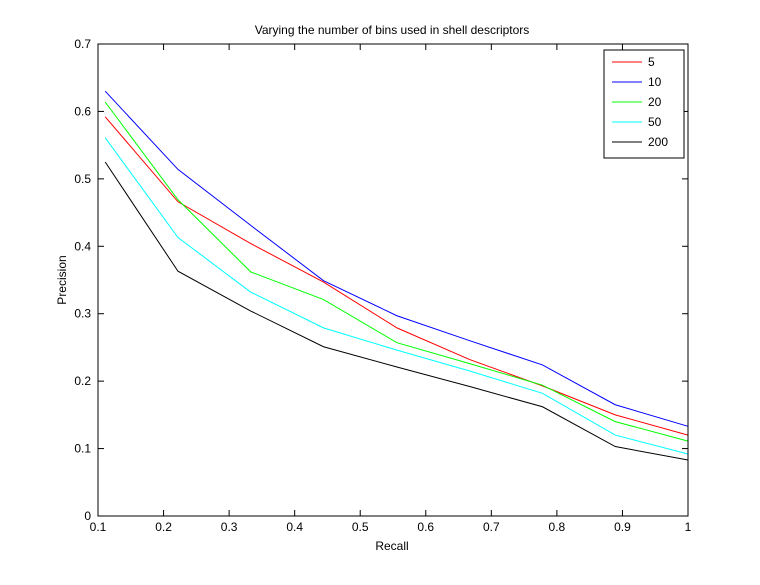  Describe the element at coordinates (98, 527) in the screenshot. I see `x-tick-label: 0.1` at that location.